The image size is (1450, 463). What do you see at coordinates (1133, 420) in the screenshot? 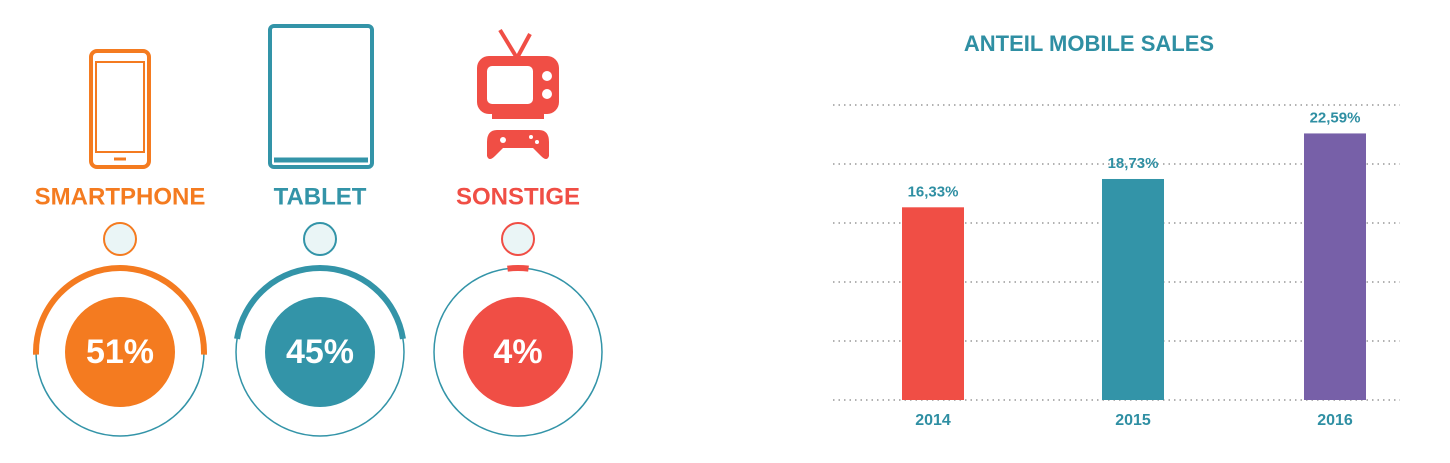
I see `x-tick-label: 2015` at bounding box center [1133, 420].